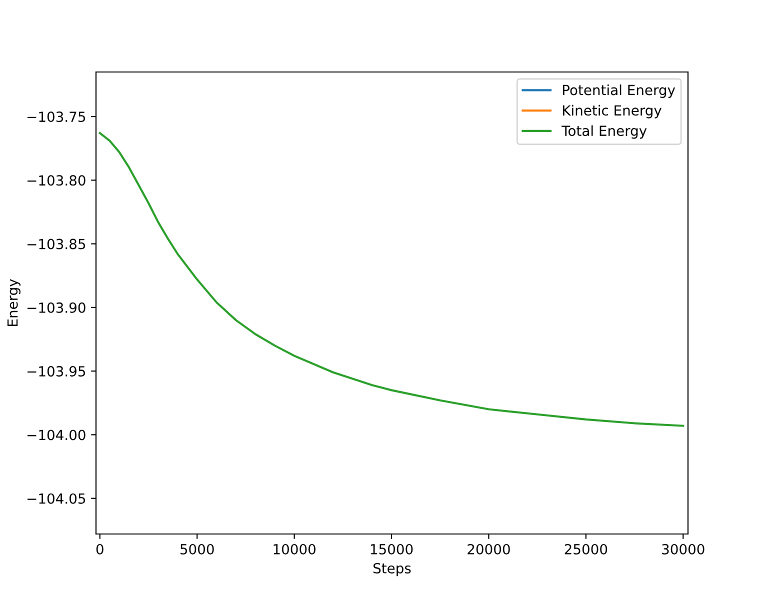  I want to click on x-tick-label: 5000, so click(197, 549).